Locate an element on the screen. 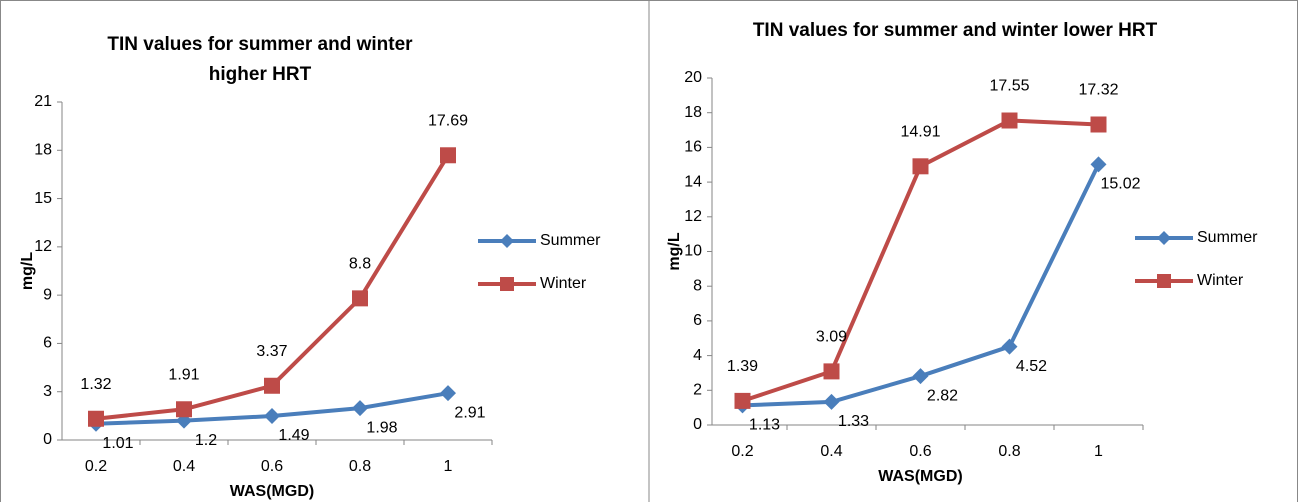 The height and width of the screenshot is (502, 1298). data-label: 17.55 is located at coordinates (1009, 86).